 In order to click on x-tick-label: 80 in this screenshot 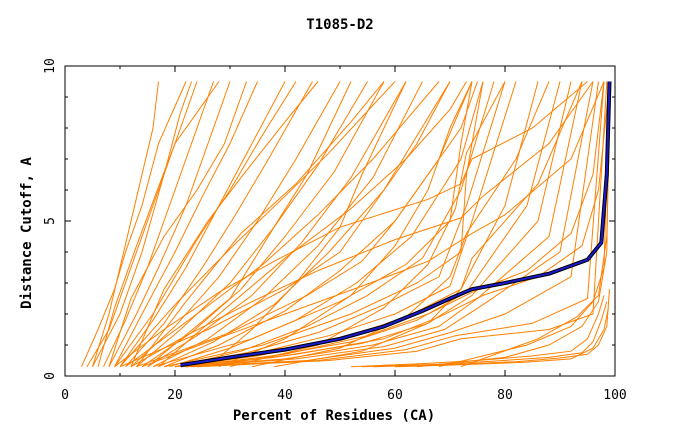, I will do `click(505, 395)`.